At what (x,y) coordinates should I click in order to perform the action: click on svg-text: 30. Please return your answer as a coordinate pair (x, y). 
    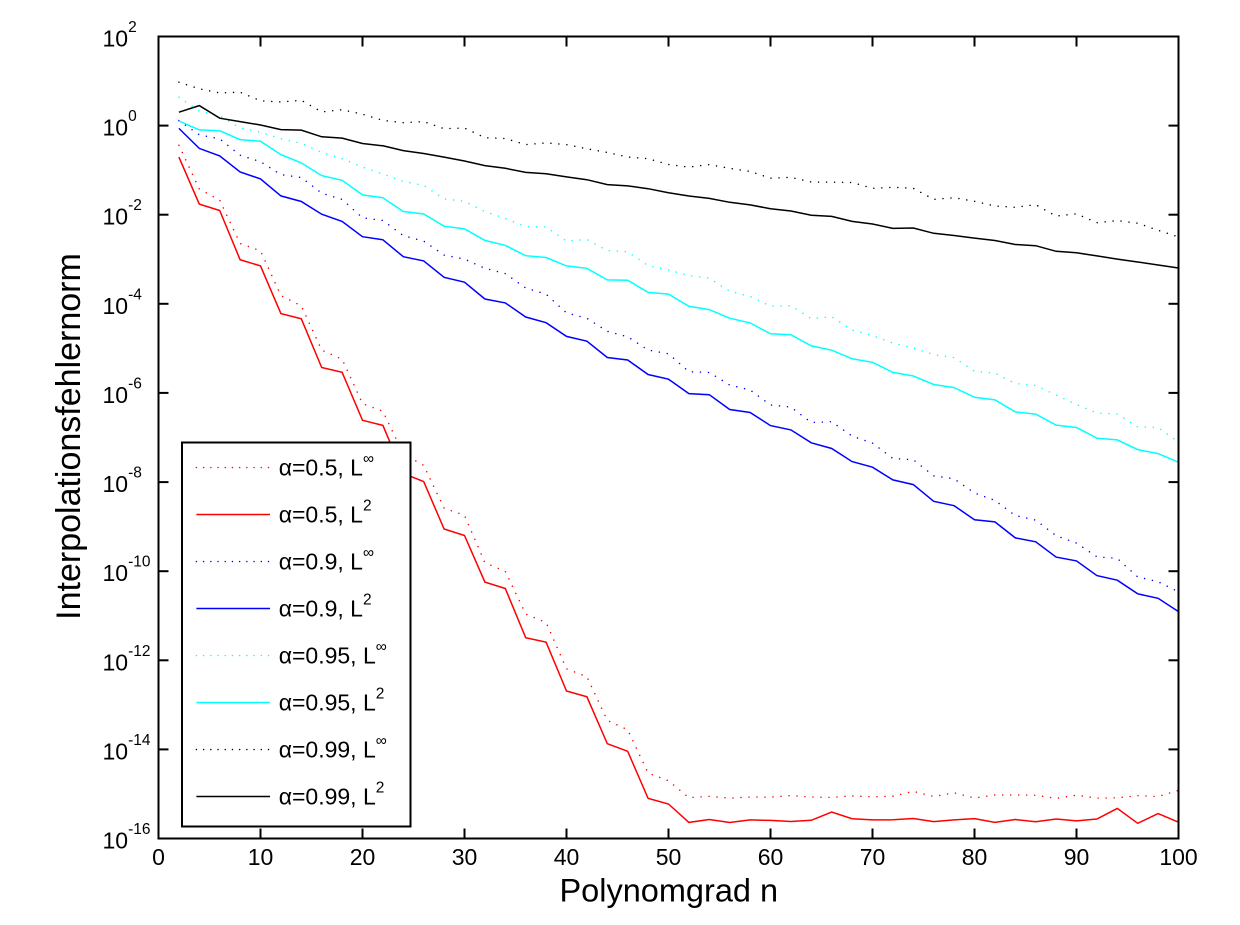
    Looking at the image, I should click on (465, 857).